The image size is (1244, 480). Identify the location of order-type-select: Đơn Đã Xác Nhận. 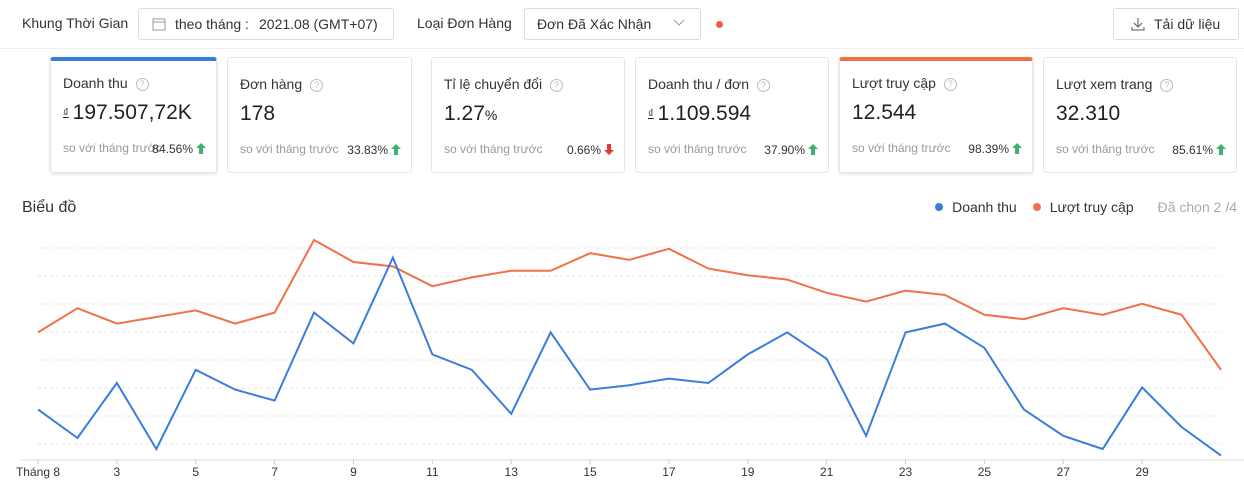
(612, 24).